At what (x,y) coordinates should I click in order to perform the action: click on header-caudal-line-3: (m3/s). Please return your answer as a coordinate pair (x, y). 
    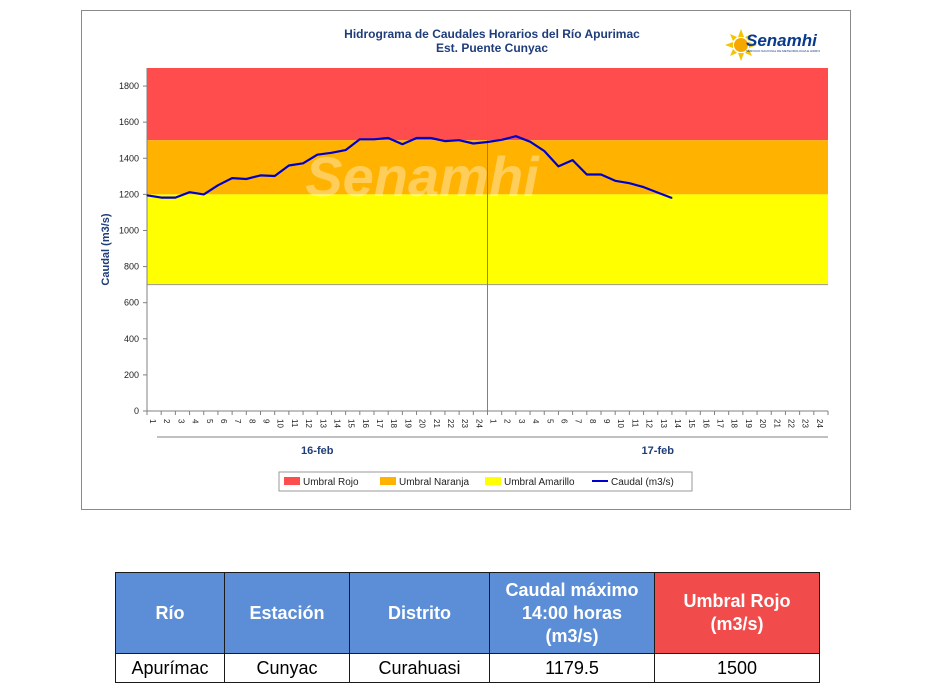
    Looking at the image, I should click on (572, 635).